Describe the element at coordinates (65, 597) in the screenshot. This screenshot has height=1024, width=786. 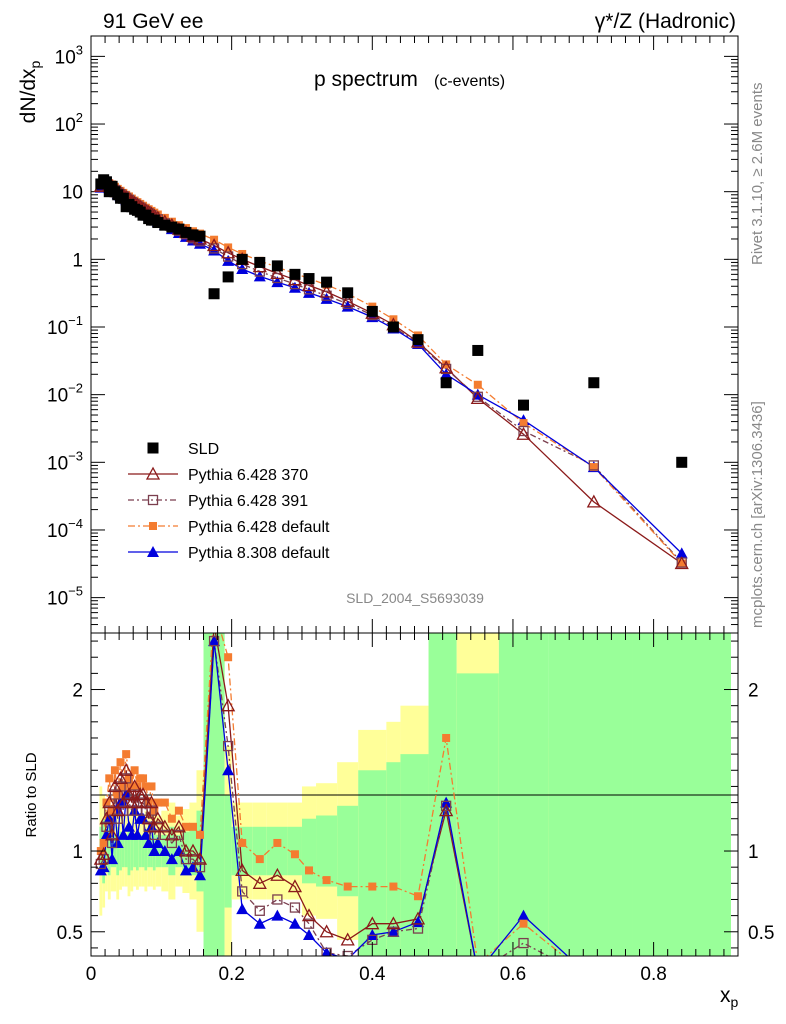
I see `main-ytick-label: 10⁻⁵` at that location.